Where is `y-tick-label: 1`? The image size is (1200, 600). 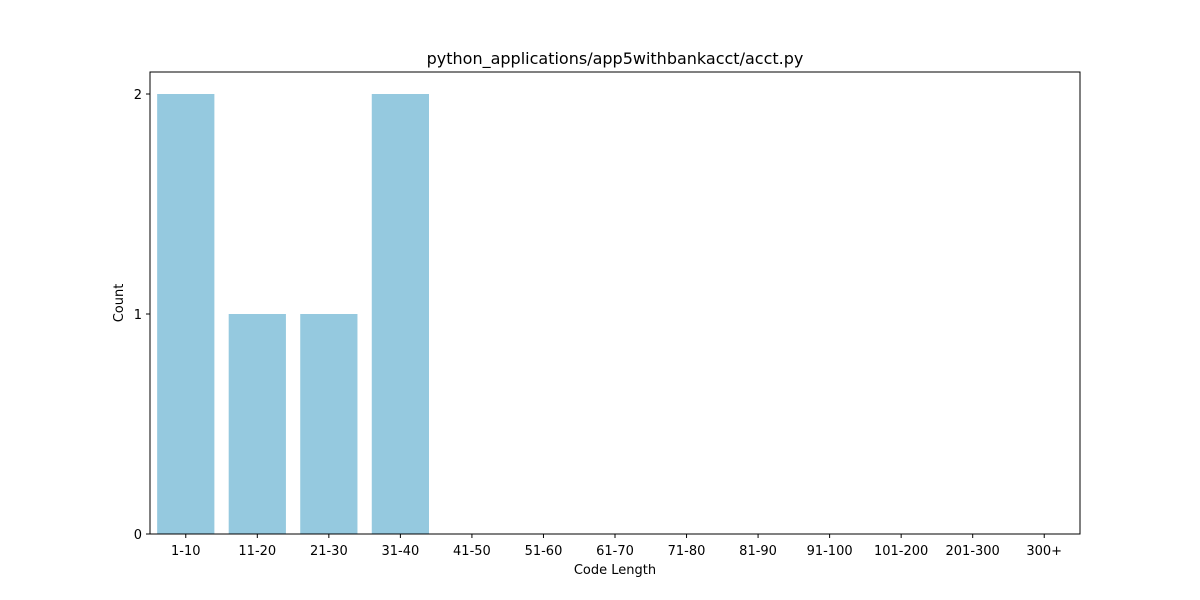 y-tick-label: 1 is located at coordinates (138, 315).